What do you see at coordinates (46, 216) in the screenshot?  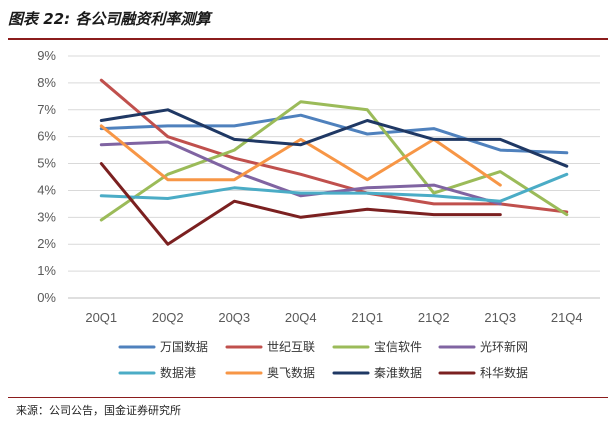 I see `y-tick-label: 3%` at bounding box center [46, 216].